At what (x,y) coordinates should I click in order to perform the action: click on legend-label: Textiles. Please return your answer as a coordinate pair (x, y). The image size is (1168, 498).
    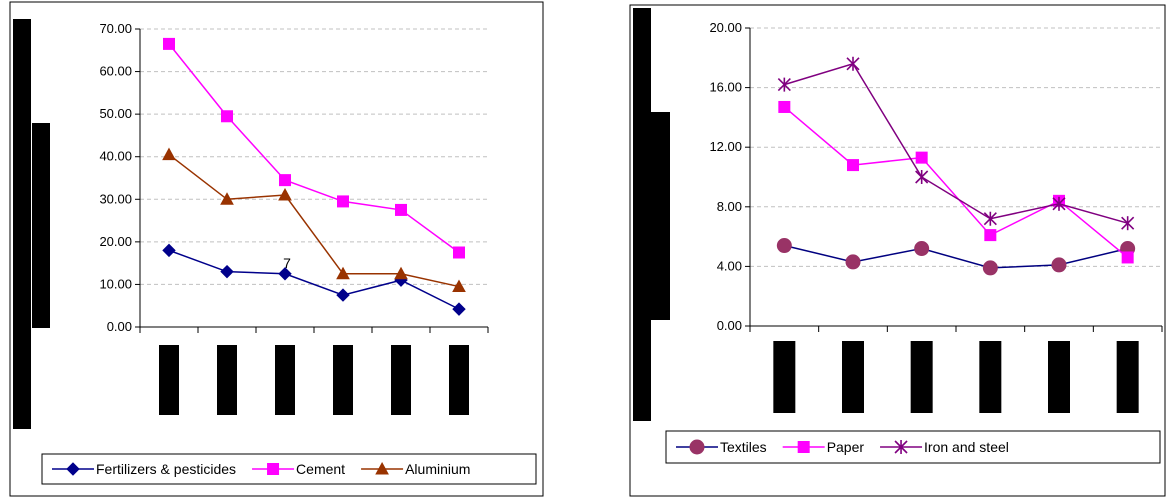
    Looking at the image, I should click on (743, 447).